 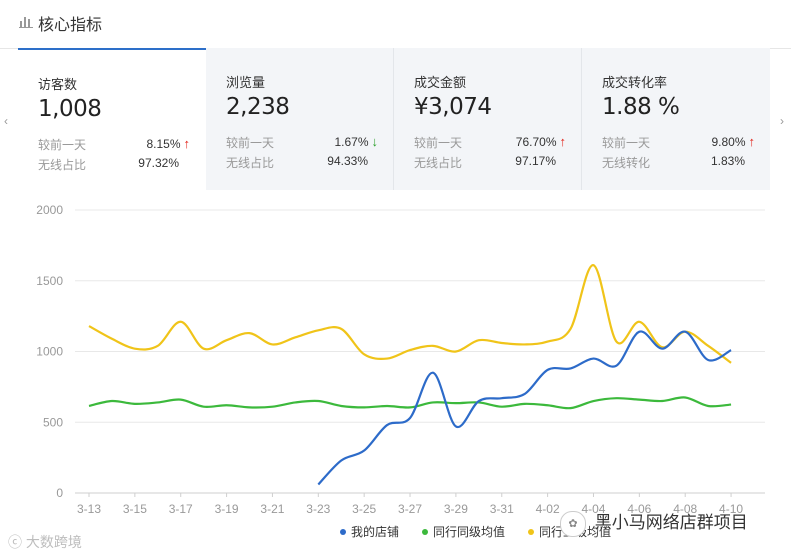 I want to click on metric-card-pageviews: 浏览量 2,238 较前一天 1.67% ↓ 无线占比 94.33%, so click(x=300, y=119).